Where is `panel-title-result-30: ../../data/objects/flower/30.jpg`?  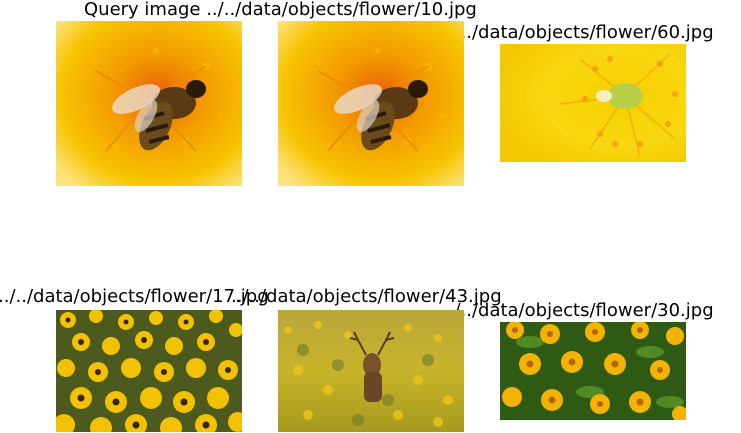
panel-title-result-30: ../../data/objects/flower/30.jpg is located at coordinates (578, 310).